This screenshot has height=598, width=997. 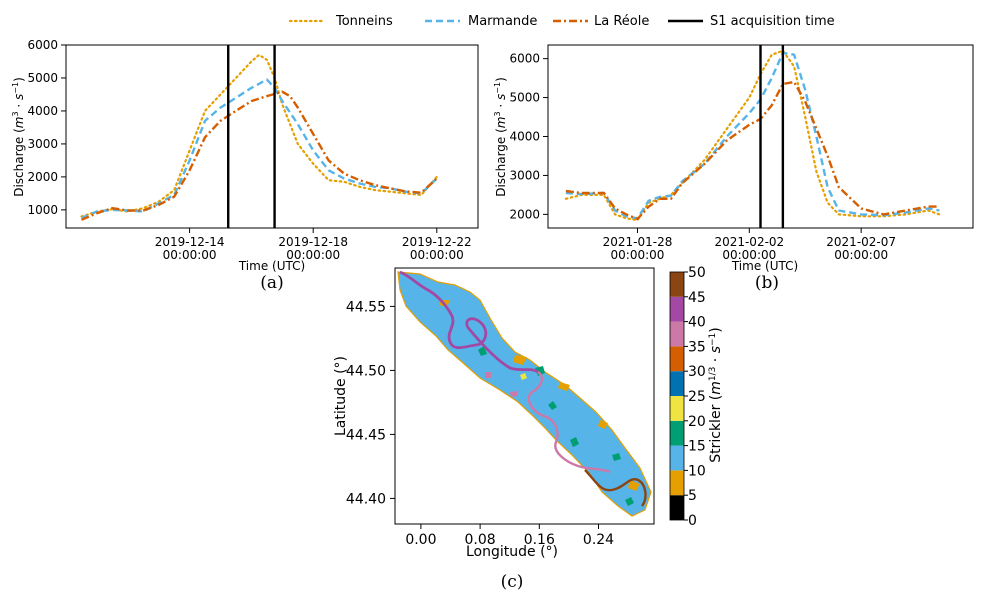 I want to click on b-ytick-label: 5000, so click(x=524, y=98).